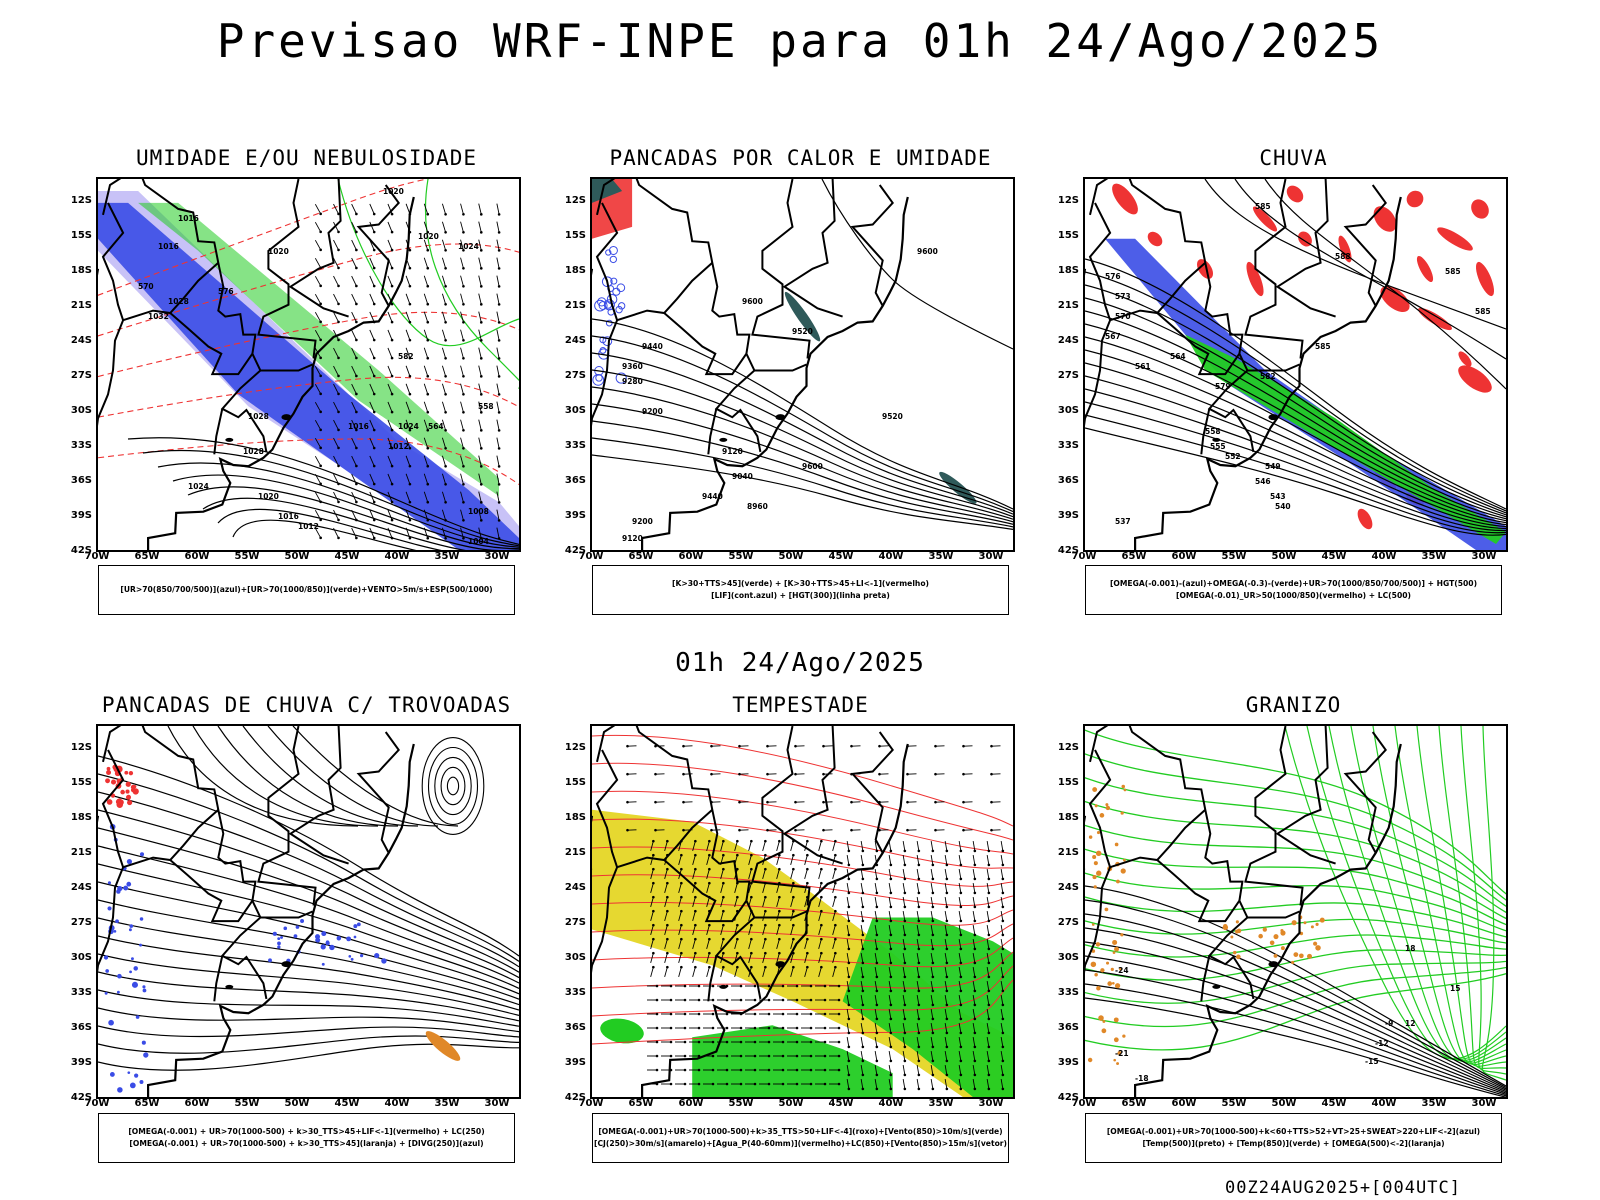 This screenshot has height=1200, width=1600. What do you see at coordinates (742, 476) in the screenshot?
I see `contour-label: 9040` at bounding box center [742, 476].